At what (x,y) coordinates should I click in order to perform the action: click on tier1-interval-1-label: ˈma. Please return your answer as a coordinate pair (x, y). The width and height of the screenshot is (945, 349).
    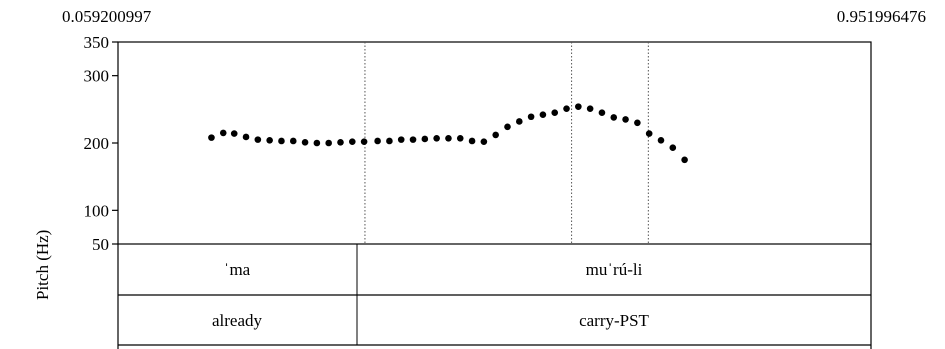
    Looking at the image, I should click on (237, 269).